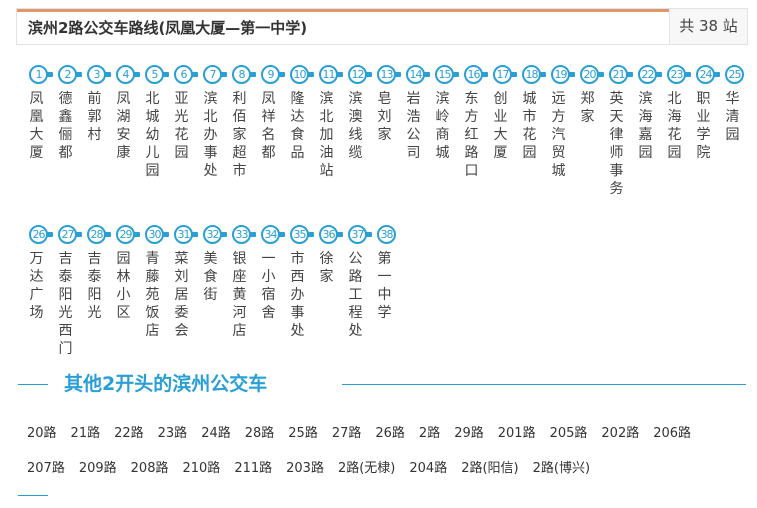  I want to click on route-link: 209路, so click(97, 468).